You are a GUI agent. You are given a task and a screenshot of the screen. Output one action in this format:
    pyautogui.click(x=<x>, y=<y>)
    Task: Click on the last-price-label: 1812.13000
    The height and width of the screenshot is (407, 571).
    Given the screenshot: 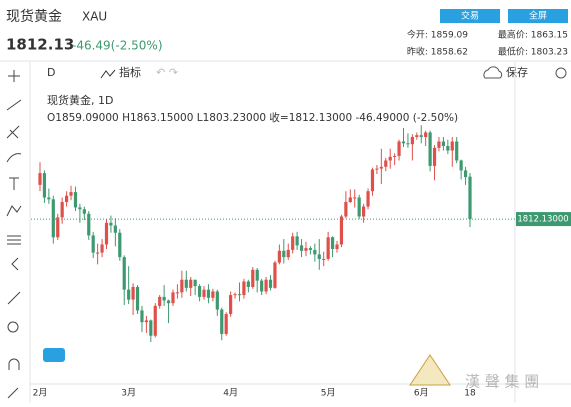 What is the action you would take?
    pyautogui.click(x=542, y=220)
    